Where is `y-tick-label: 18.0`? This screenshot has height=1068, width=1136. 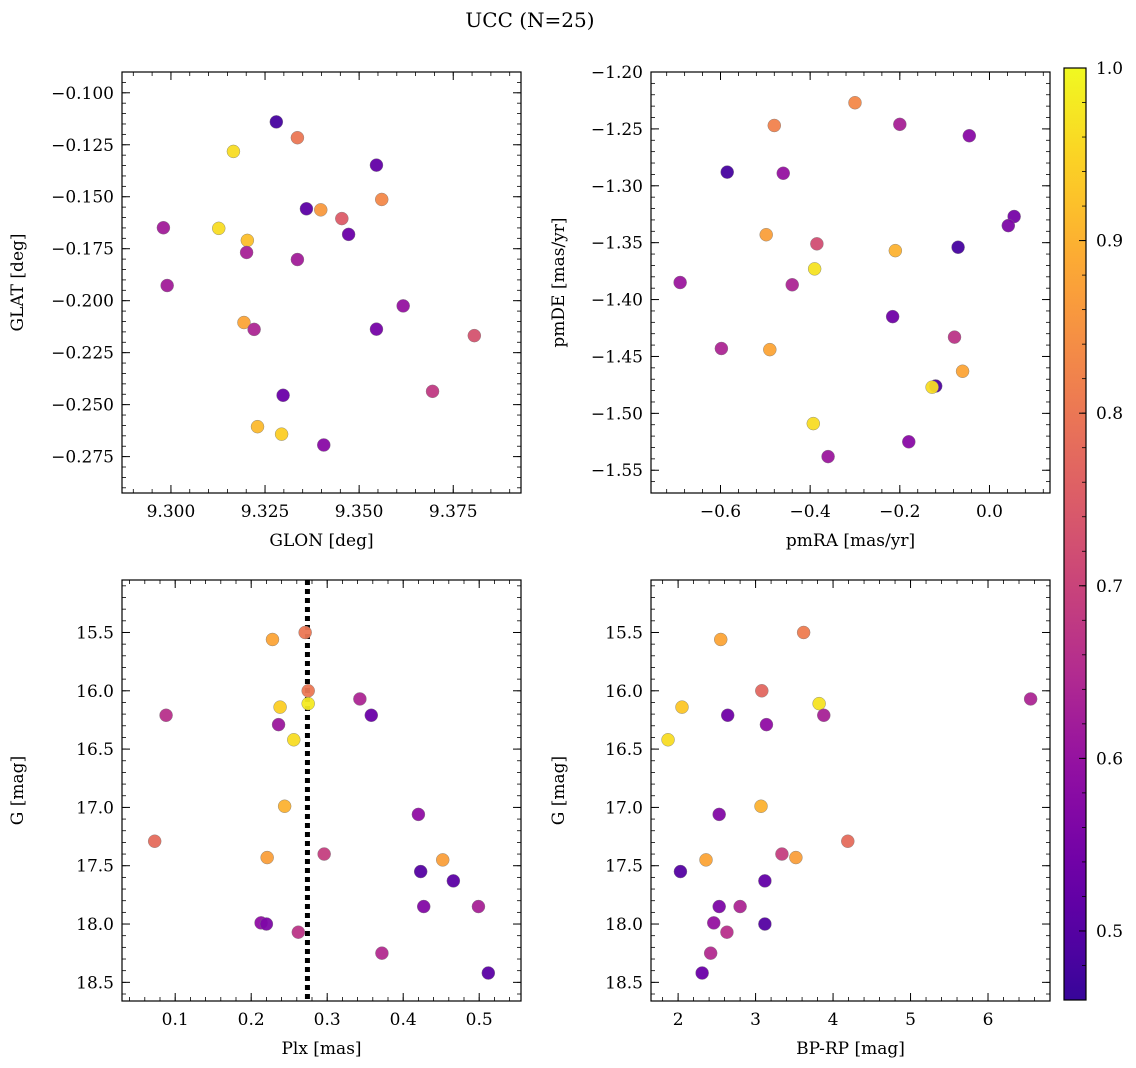
y-tick-label: 18.0 is located at coordinates (95, 925).